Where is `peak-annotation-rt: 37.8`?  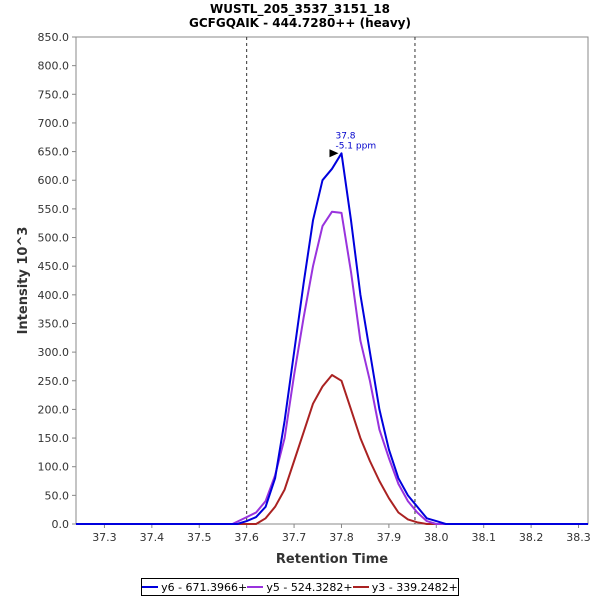 peak-annotation-rt: 37.8 is located at coordinates (345, 136).